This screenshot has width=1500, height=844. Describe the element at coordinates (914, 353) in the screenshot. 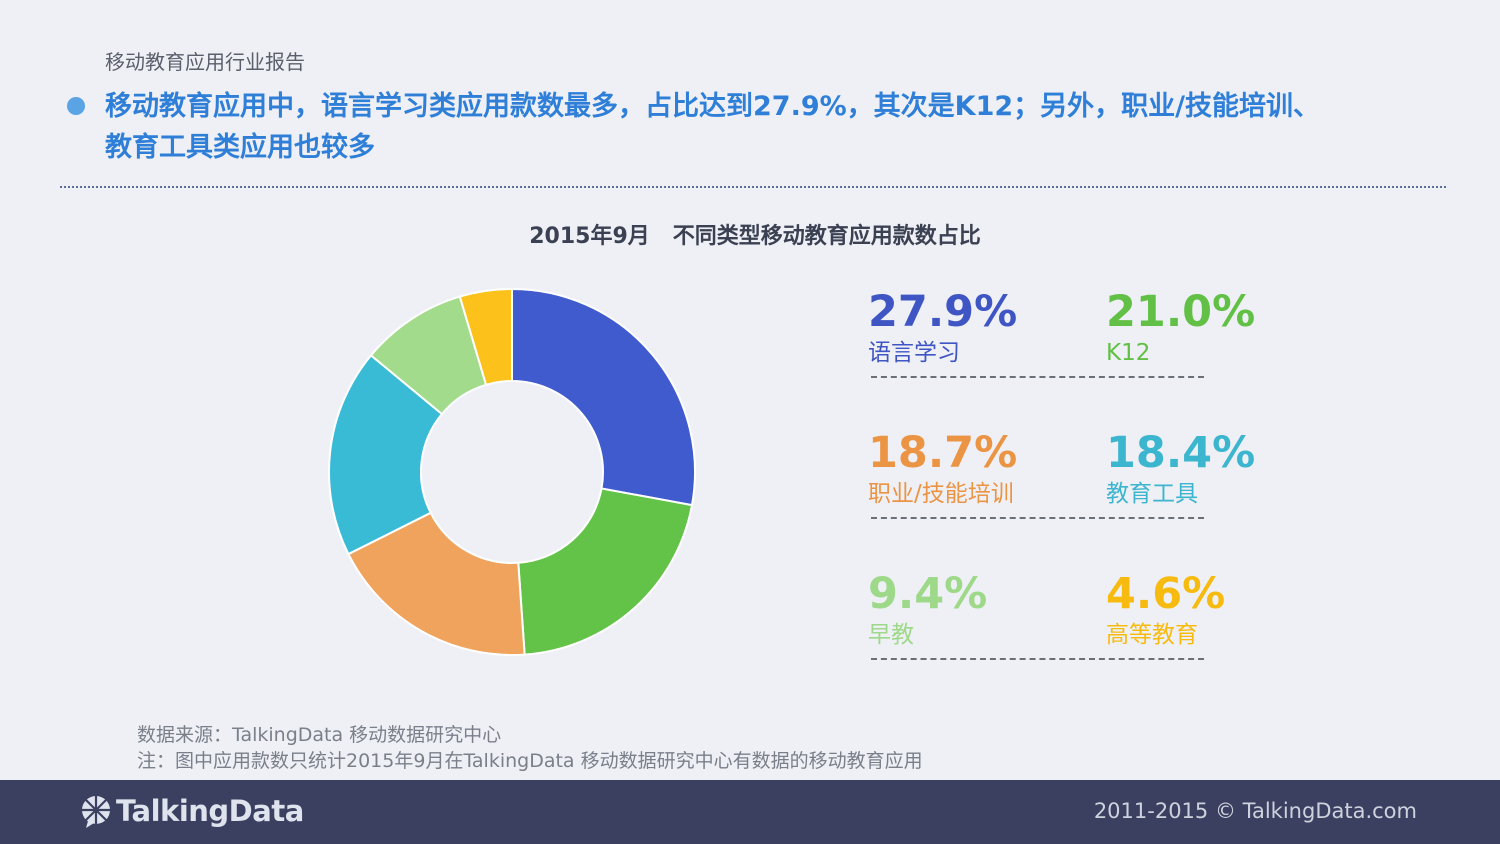

I see `legend-label-0: 语言学习` at that location.